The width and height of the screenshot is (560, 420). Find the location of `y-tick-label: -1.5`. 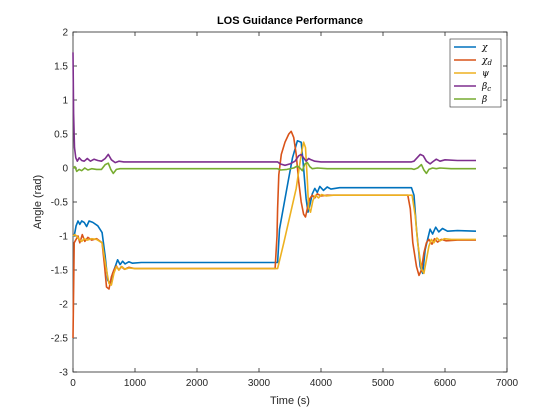

y-tick-label: -1.5 is located at coordinates (60, 271).